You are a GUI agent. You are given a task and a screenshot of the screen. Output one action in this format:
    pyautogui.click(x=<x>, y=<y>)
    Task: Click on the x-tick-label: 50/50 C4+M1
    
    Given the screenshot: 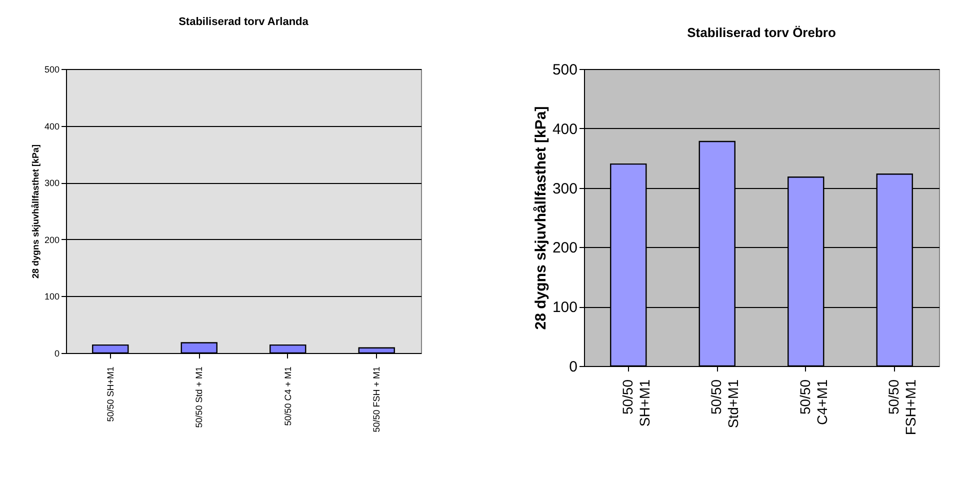 What is the action you would take?
    pyautogui.click(x=813, y=402)
    